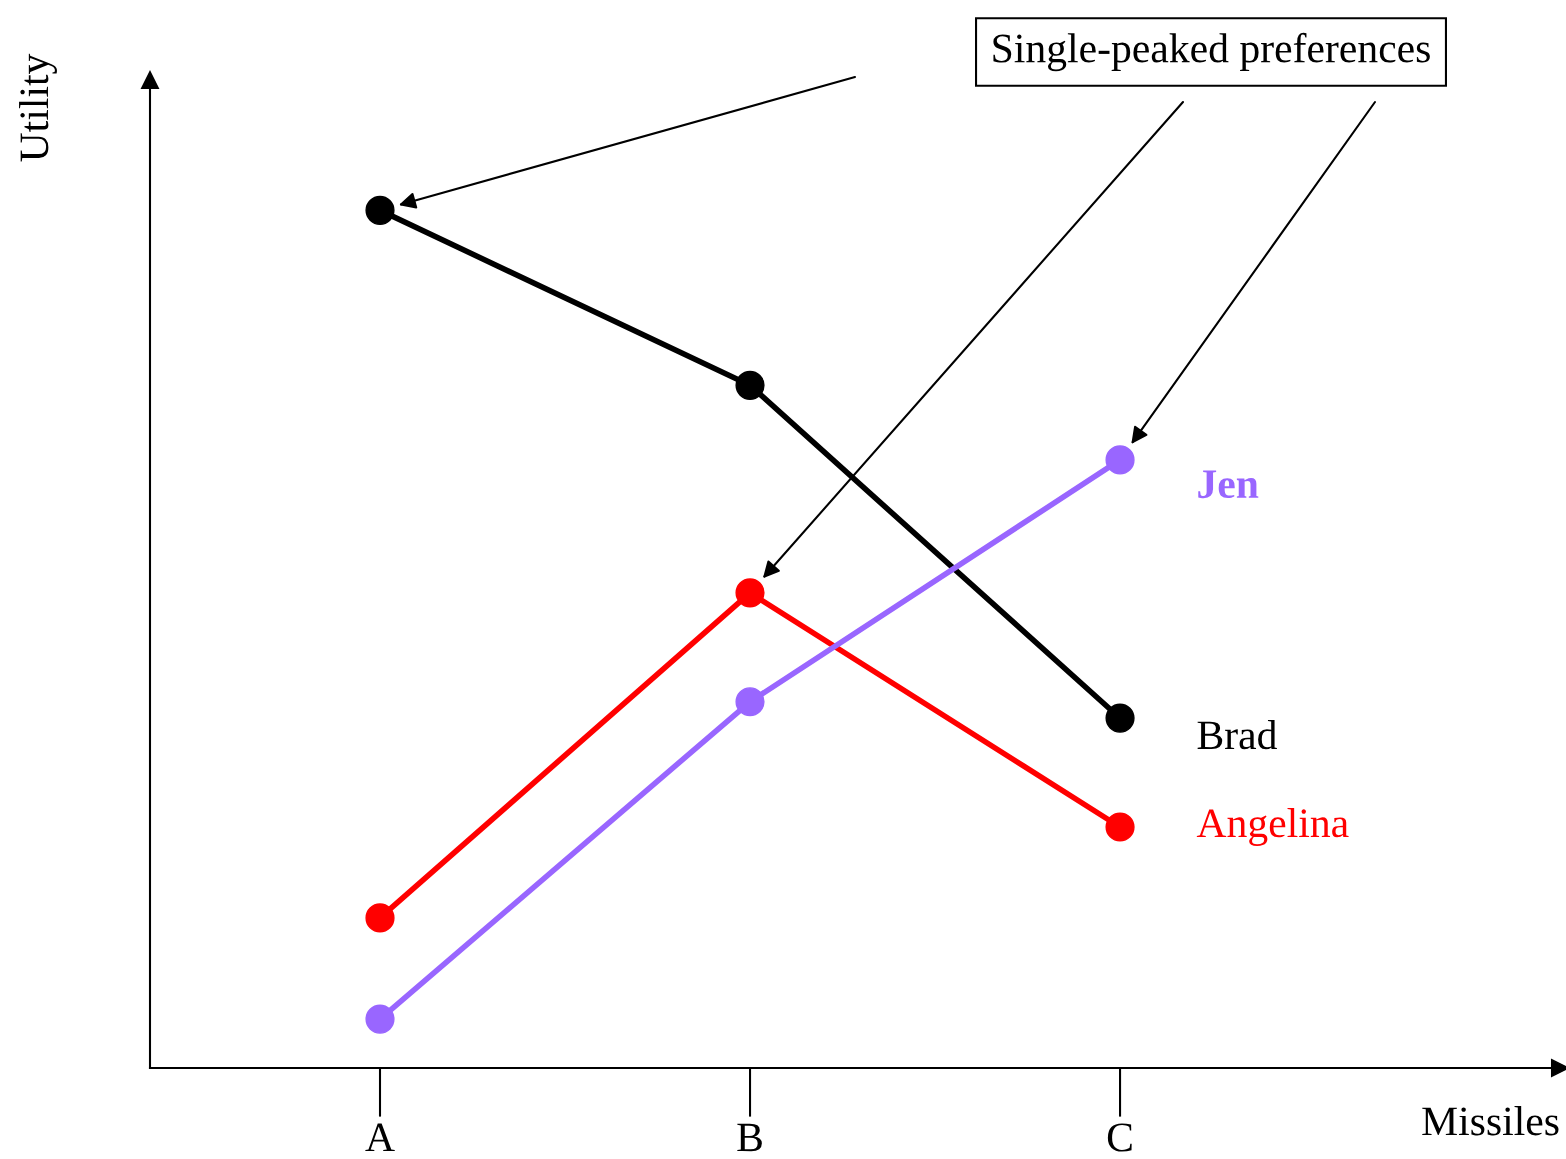  What do you see at coordinates (1272, 827) in the screenshot?
I see `series-label: Angelina` at bounding box center [1272, 827].